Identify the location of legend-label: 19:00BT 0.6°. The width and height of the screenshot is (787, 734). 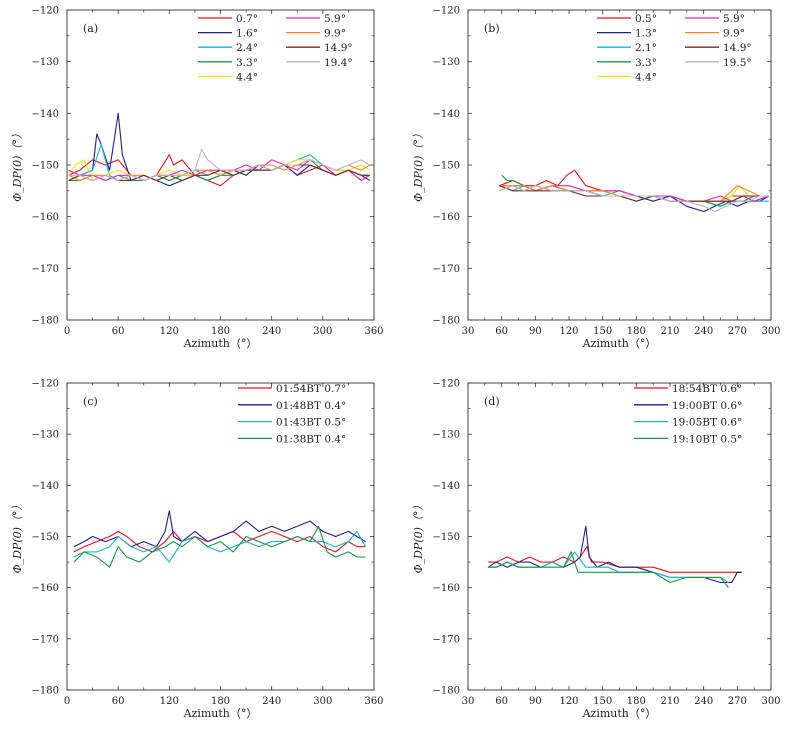
(707, 406).